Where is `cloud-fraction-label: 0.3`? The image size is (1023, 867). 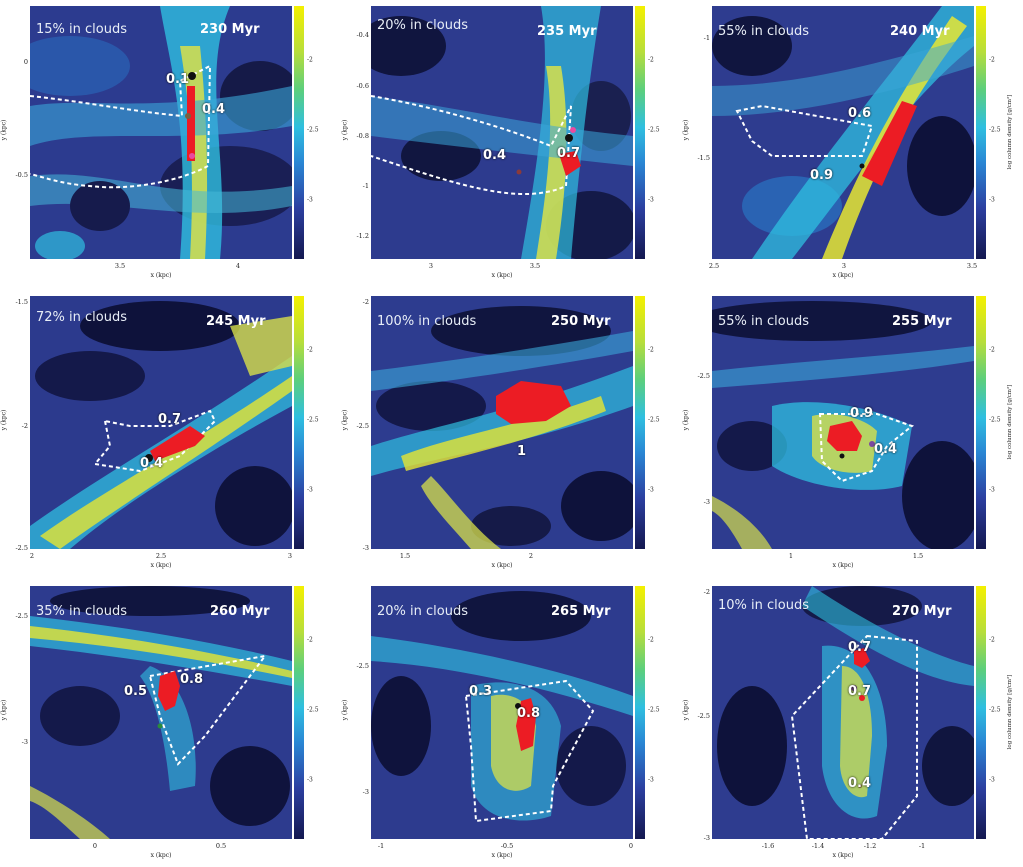
cloud-fraction-label: 0.3 is located at coordinates (481, 691).